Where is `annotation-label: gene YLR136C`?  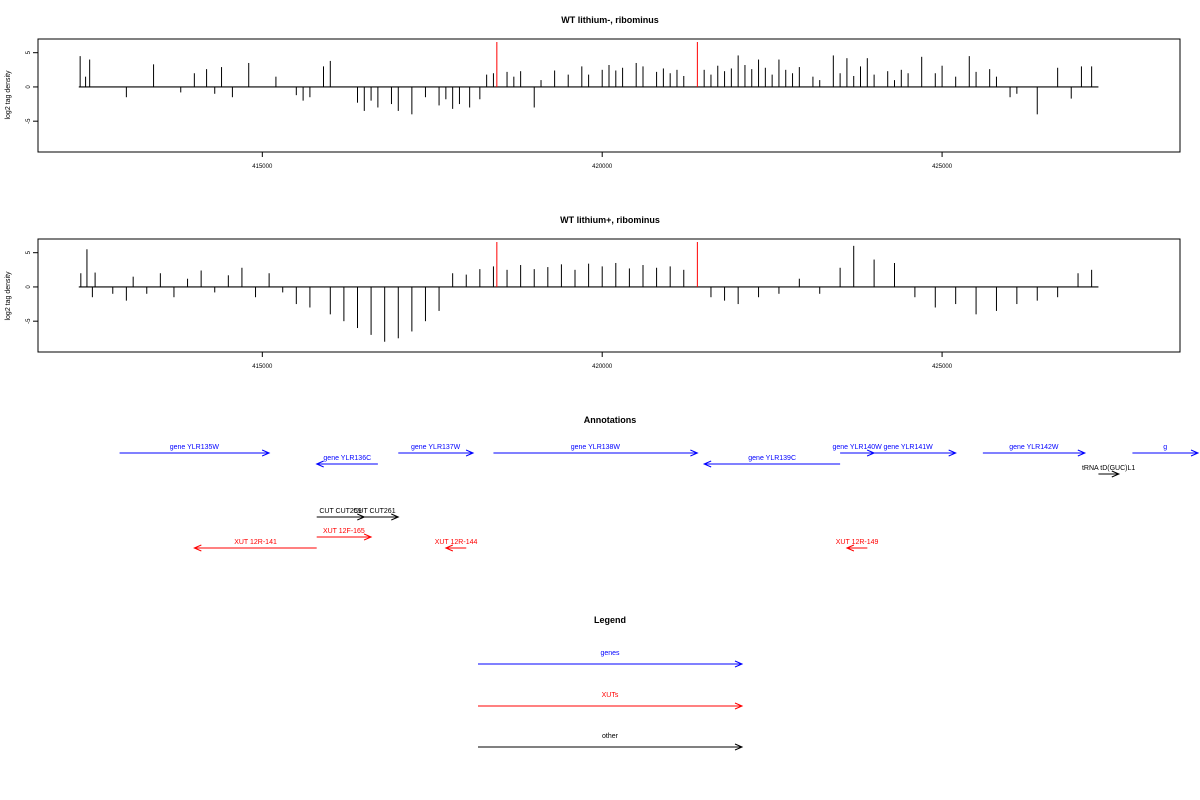 annotation-label: gene YLR136C is located at coordinates (347, 458).